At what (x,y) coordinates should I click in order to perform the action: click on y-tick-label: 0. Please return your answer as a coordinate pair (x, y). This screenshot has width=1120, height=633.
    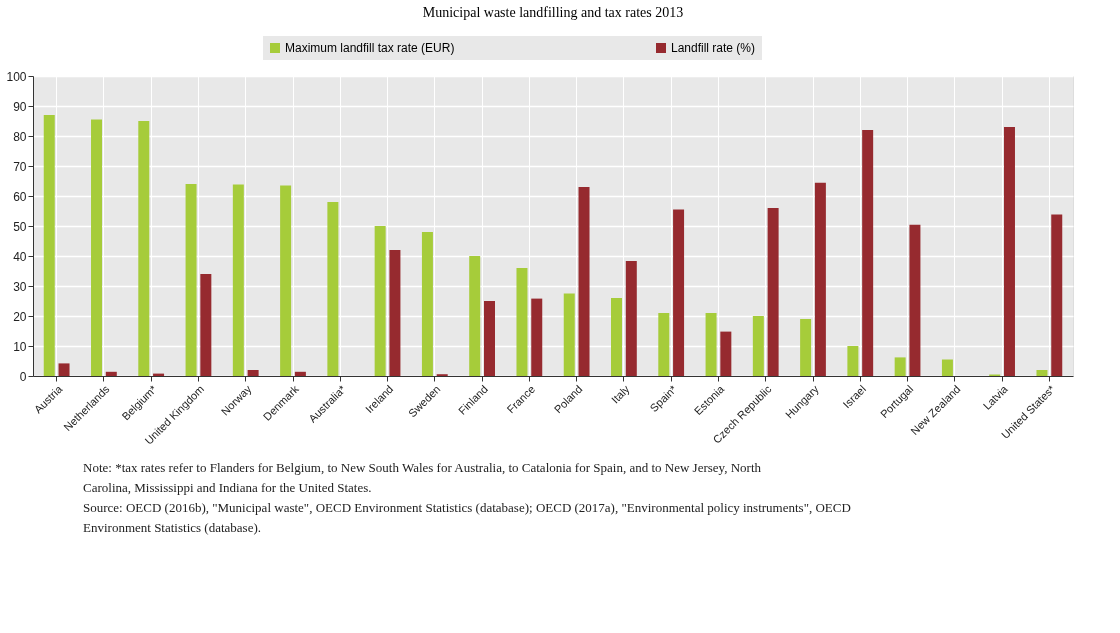
    Looking at the image, I should click on (23, 376).